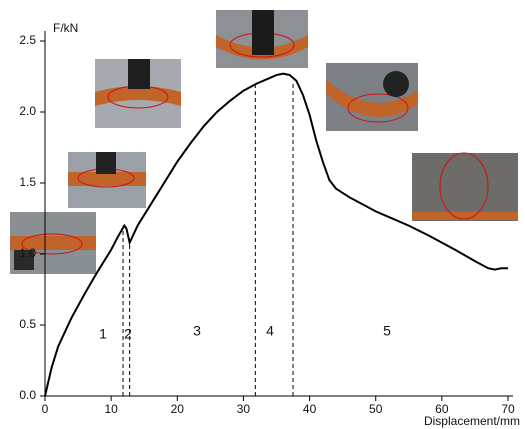 This screenshot has height=429, width=525. I want to click on y-tick-label: 2.5, so click(27, 40).